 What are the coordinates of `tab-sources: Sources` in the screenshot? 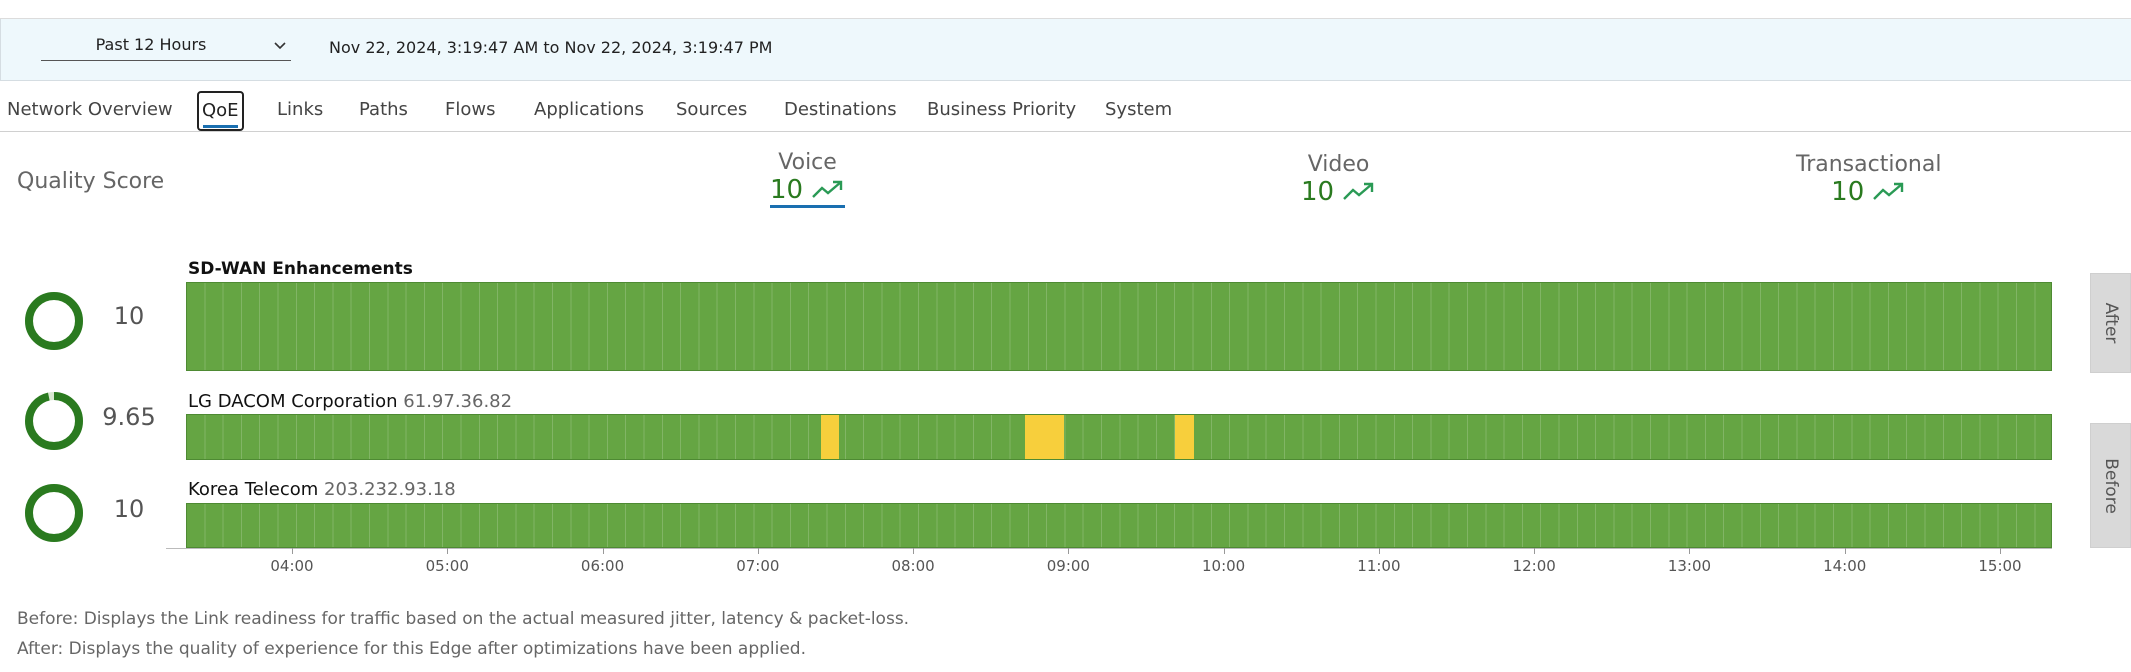 It's located at (712, 109).